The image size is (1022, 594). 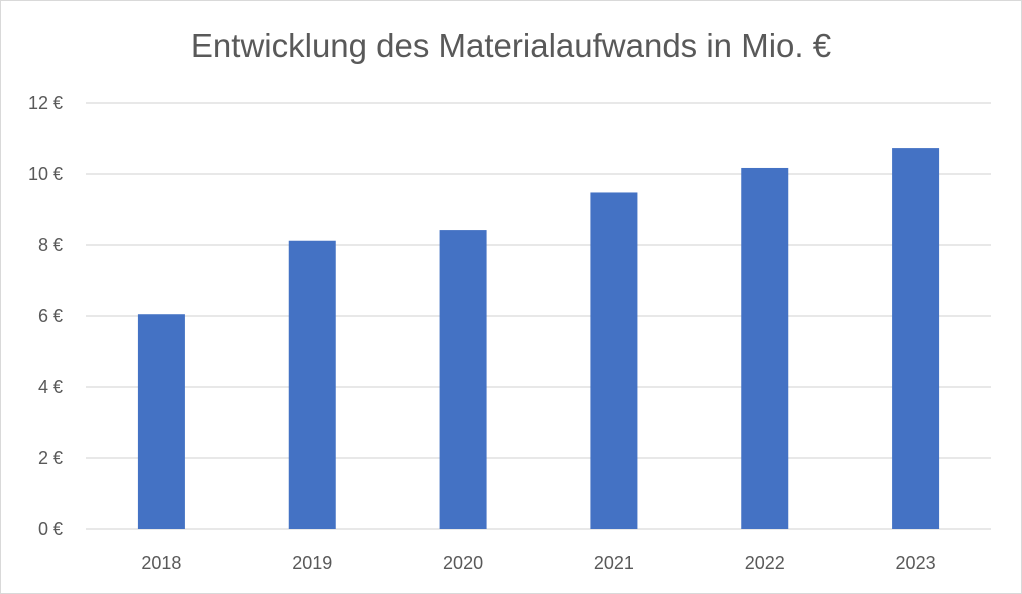 I want to click on bar-2018, so click(x=161, y=421).